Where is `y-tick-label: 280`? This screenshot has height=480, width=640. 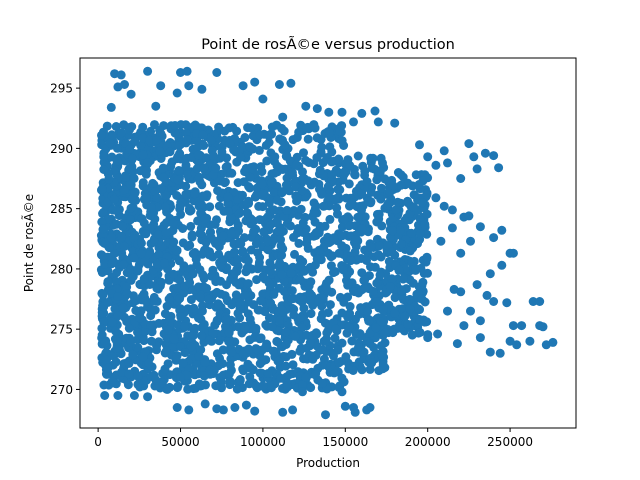 y-tick-label: 280 is located at coordinates (61, 269).